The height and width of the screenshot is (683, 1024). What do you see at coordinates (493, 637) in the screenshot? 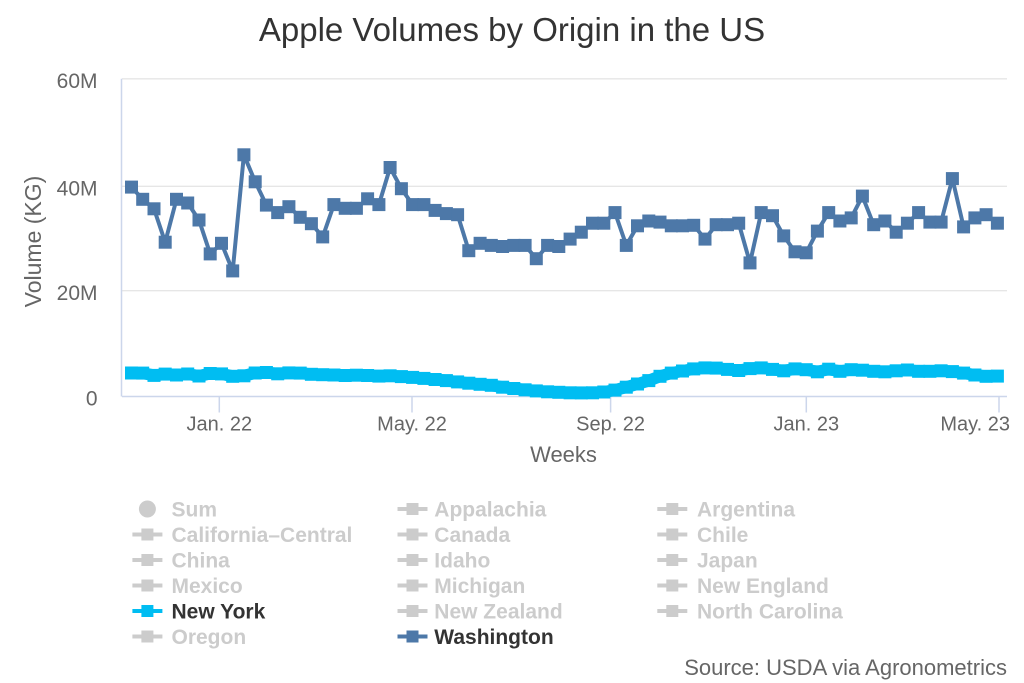
I see `svg-text: Washington` at bounding box center [493, 637].